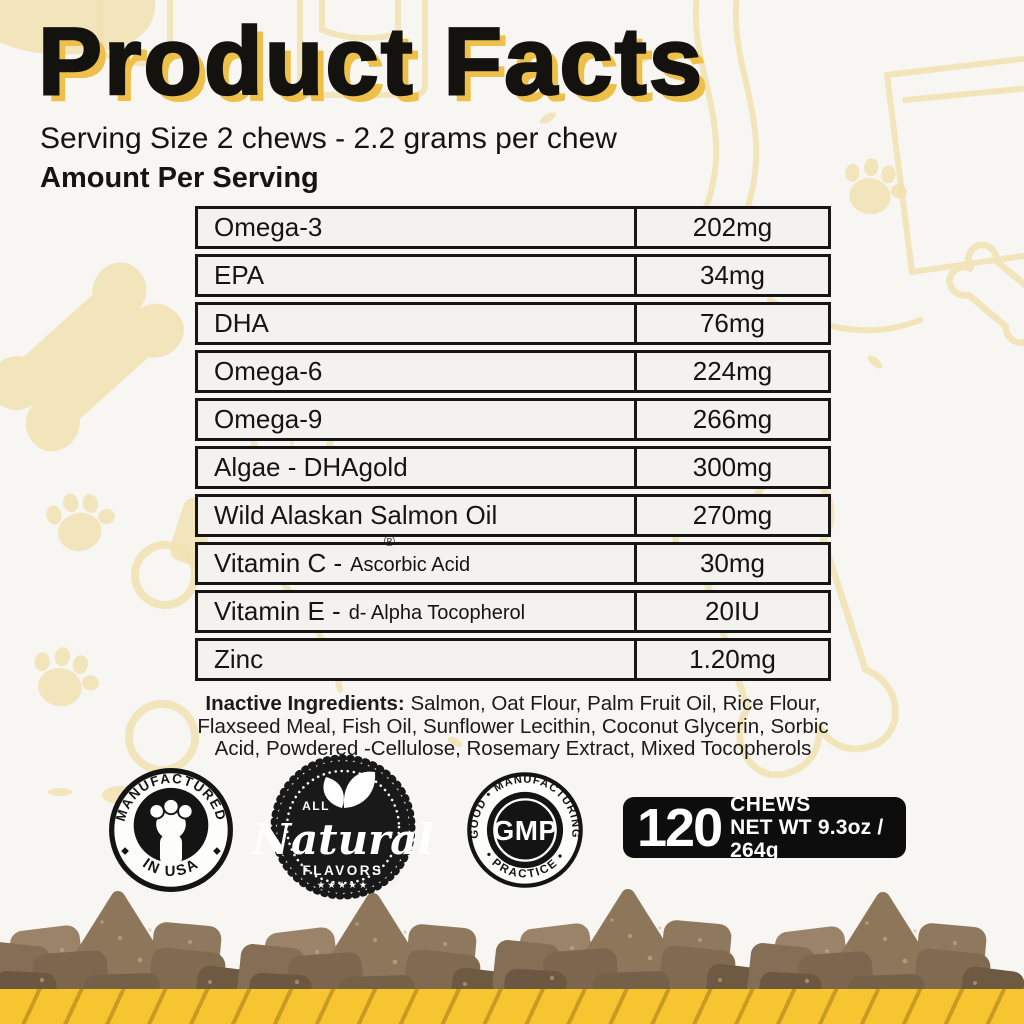 The image size is (1024, 1024). Describe the element at coordinates (731, 419) in the screenshot. I see `nutrient-amount: 266mg` at that location.